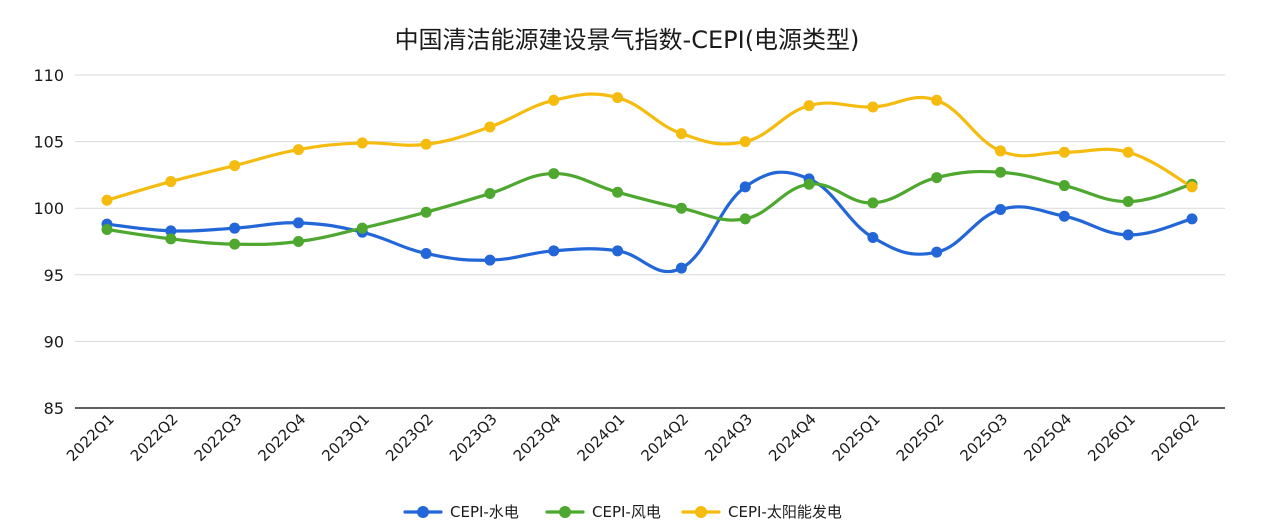 The image size is (1269, 529). What do you see at coordinates (345, 437) in the screenshot?
I see `x-tick-label: 2023Q1` at bounding box center [345, 437].